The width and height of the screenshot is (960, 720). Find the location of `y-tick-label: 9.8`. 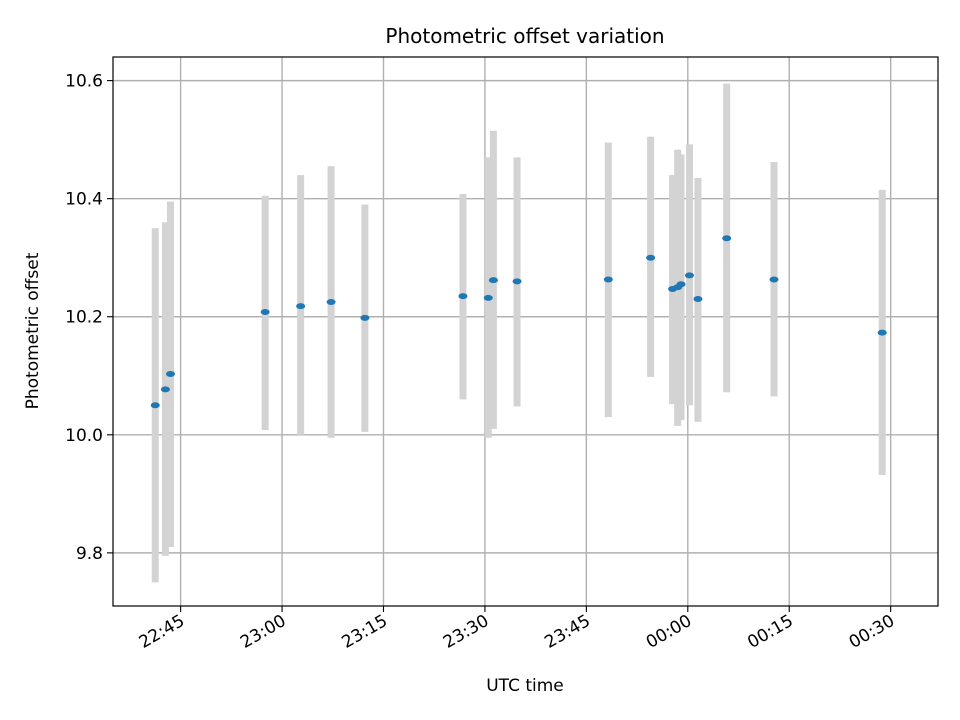

y-tick-label: 9.8 is located at coordinates (89, 554).